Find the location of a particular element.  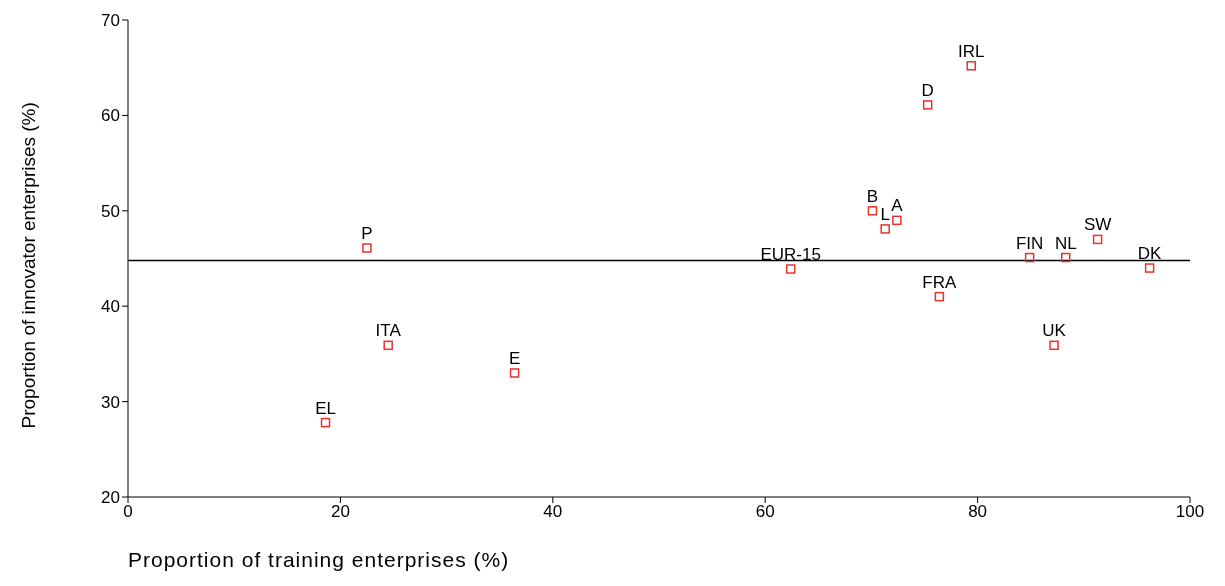

annotation: FRA is located at coordinates (940, 282).